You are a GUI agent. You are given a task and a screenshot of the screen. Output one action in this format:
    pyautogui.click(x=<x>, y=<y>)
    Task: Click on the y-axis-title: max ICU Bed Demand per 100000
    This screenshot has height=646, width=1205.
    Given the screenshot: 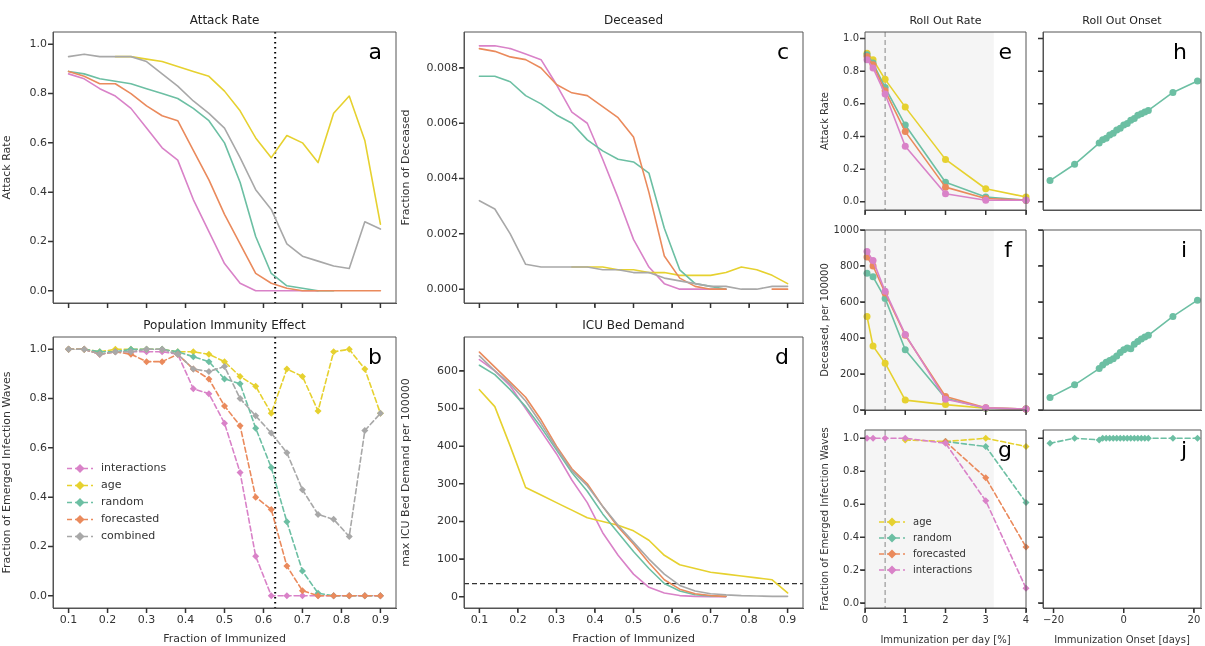 What is the action you would take?
    pyautogui.click(x=406, y=472)
    